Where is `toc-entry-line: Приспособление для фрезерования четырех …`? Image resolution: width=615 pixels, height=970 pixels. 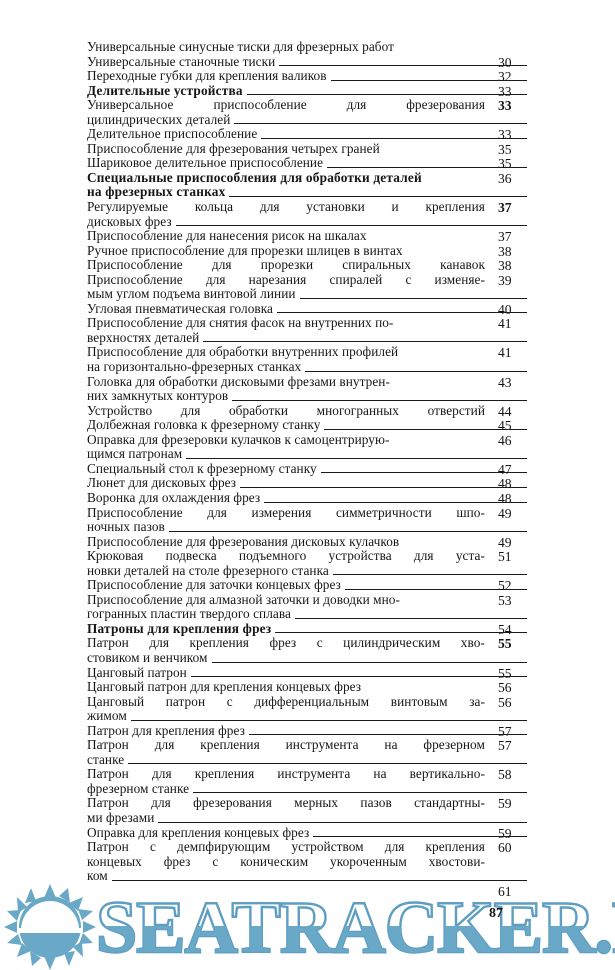 toc-entry-line: Приспособление для фрезерования четырех … is located at coordinates (307, 156).